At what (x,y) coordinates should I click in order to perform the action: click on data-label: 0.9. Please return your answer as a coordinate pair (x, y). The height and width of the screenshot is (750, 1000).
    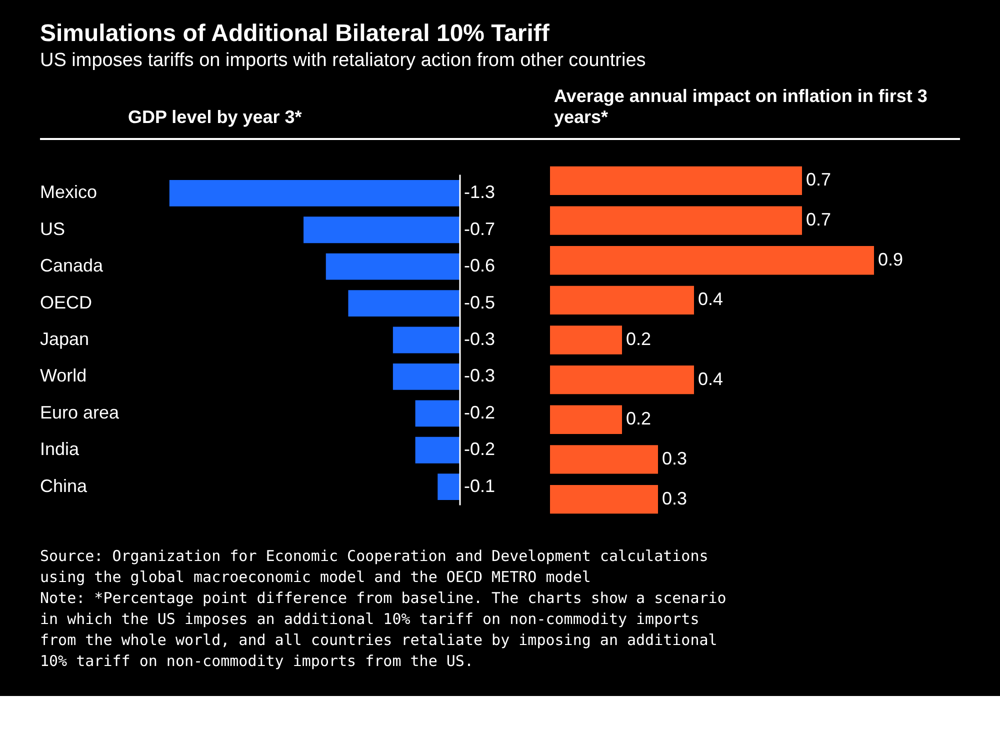
    Looking at the image, I should click on (891, 259).